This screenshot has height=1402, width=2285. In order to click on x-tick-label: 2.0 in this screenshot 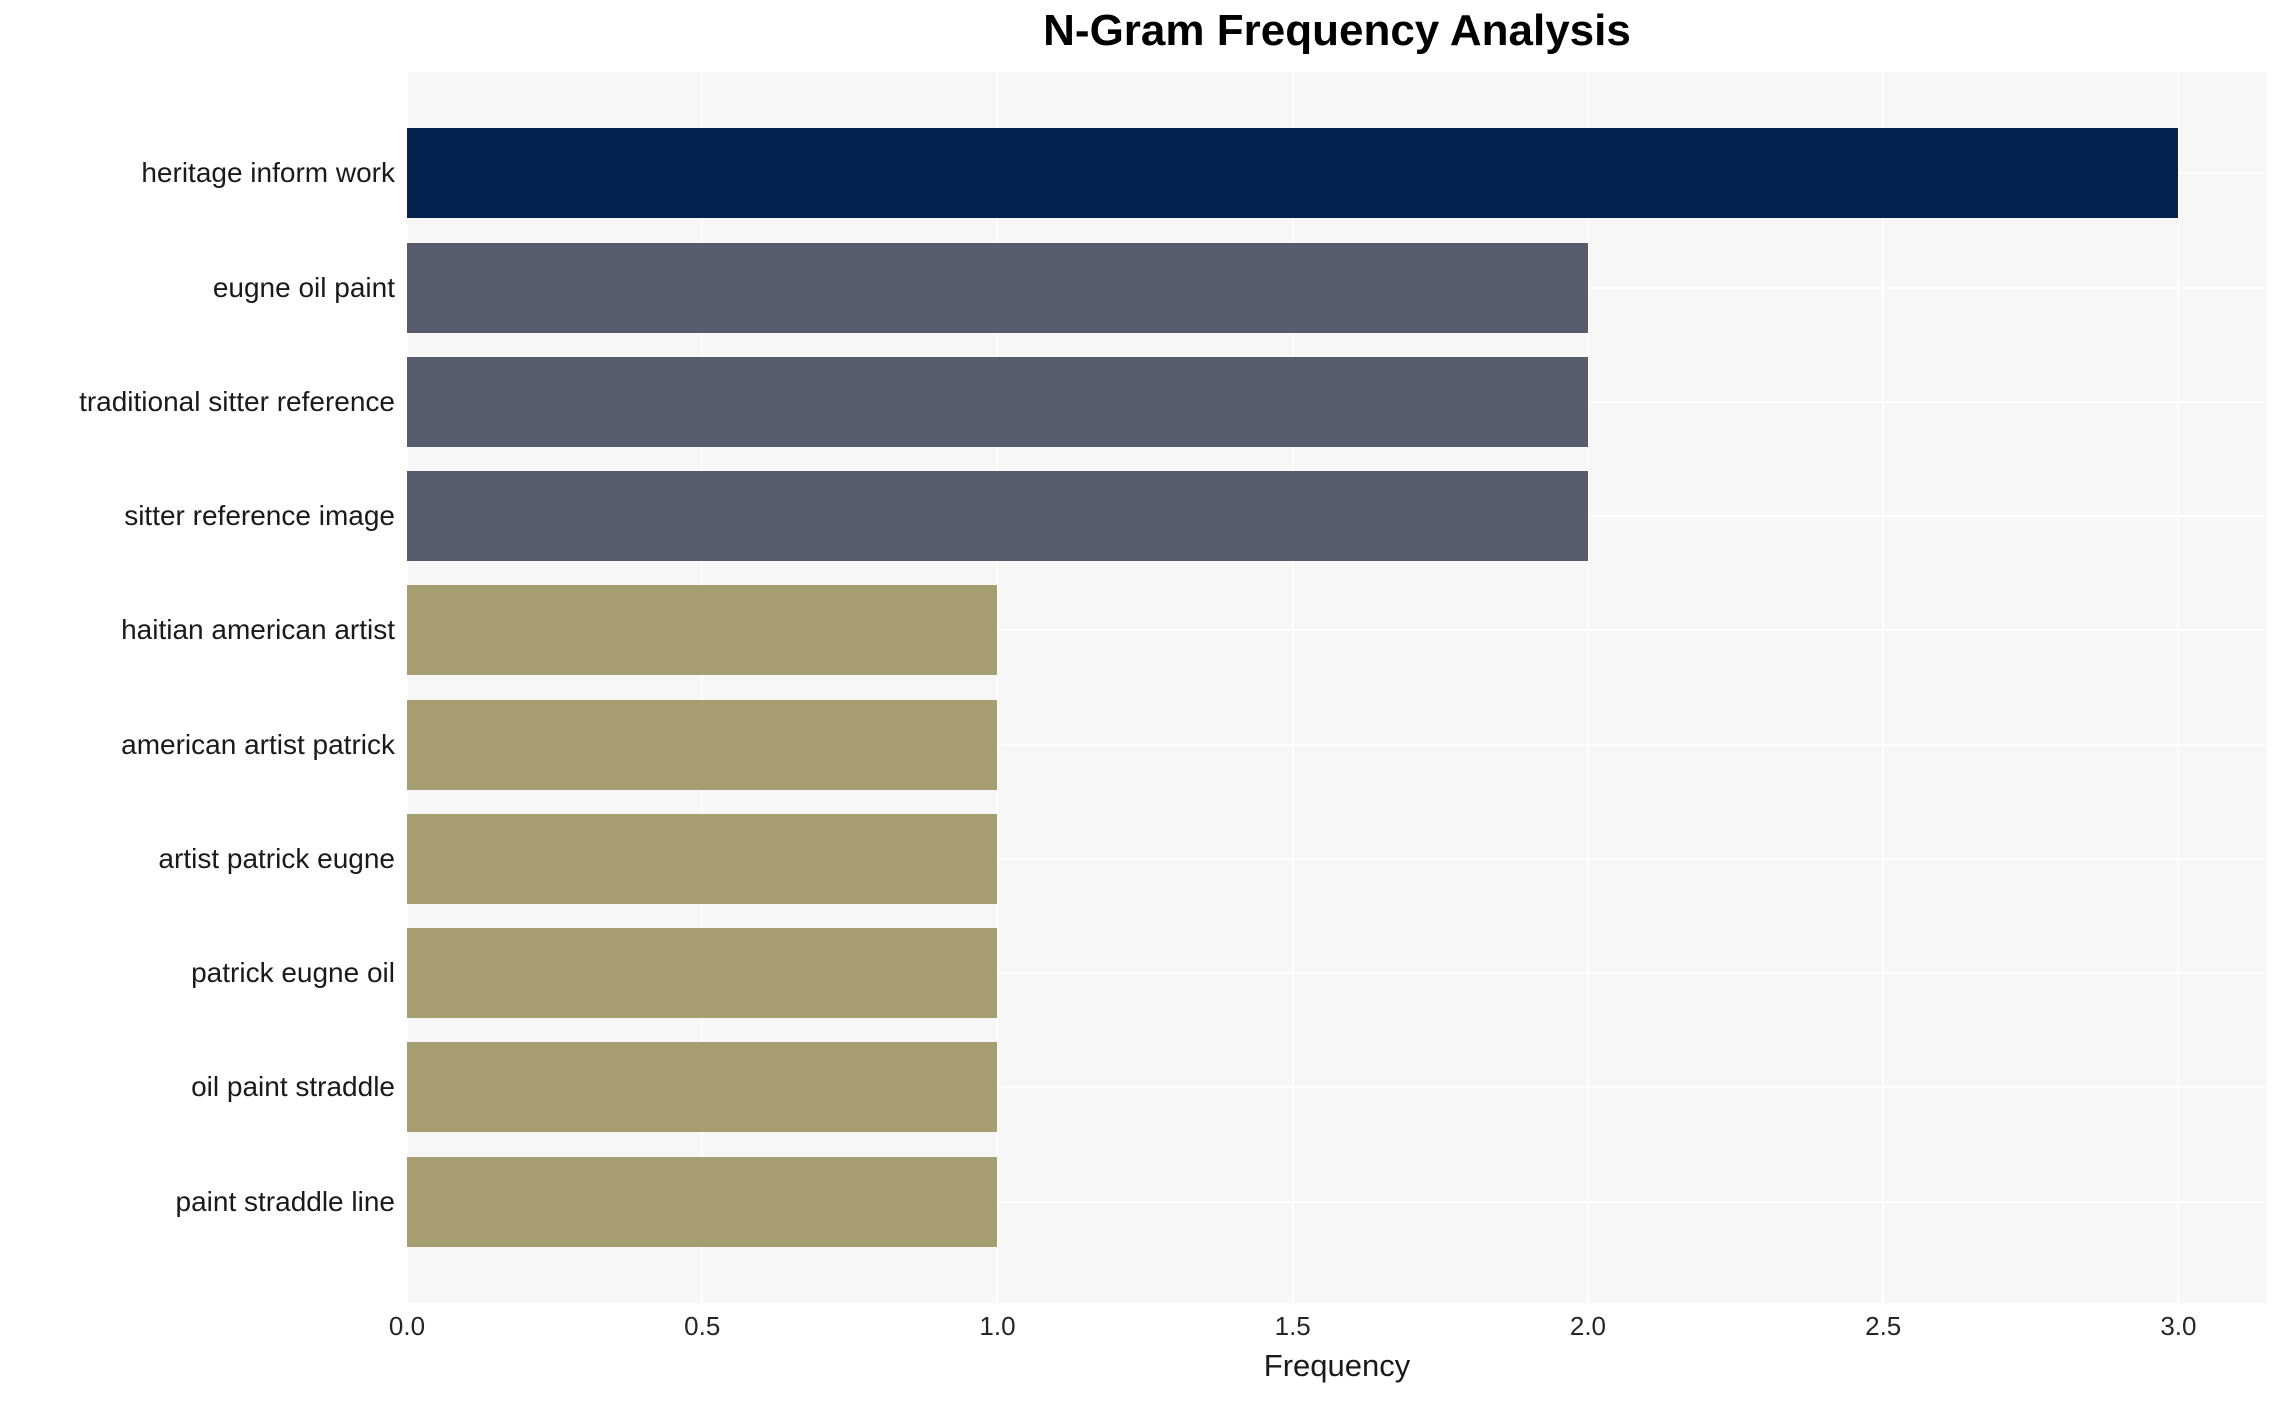, I will do `click(1588, 1326)`.